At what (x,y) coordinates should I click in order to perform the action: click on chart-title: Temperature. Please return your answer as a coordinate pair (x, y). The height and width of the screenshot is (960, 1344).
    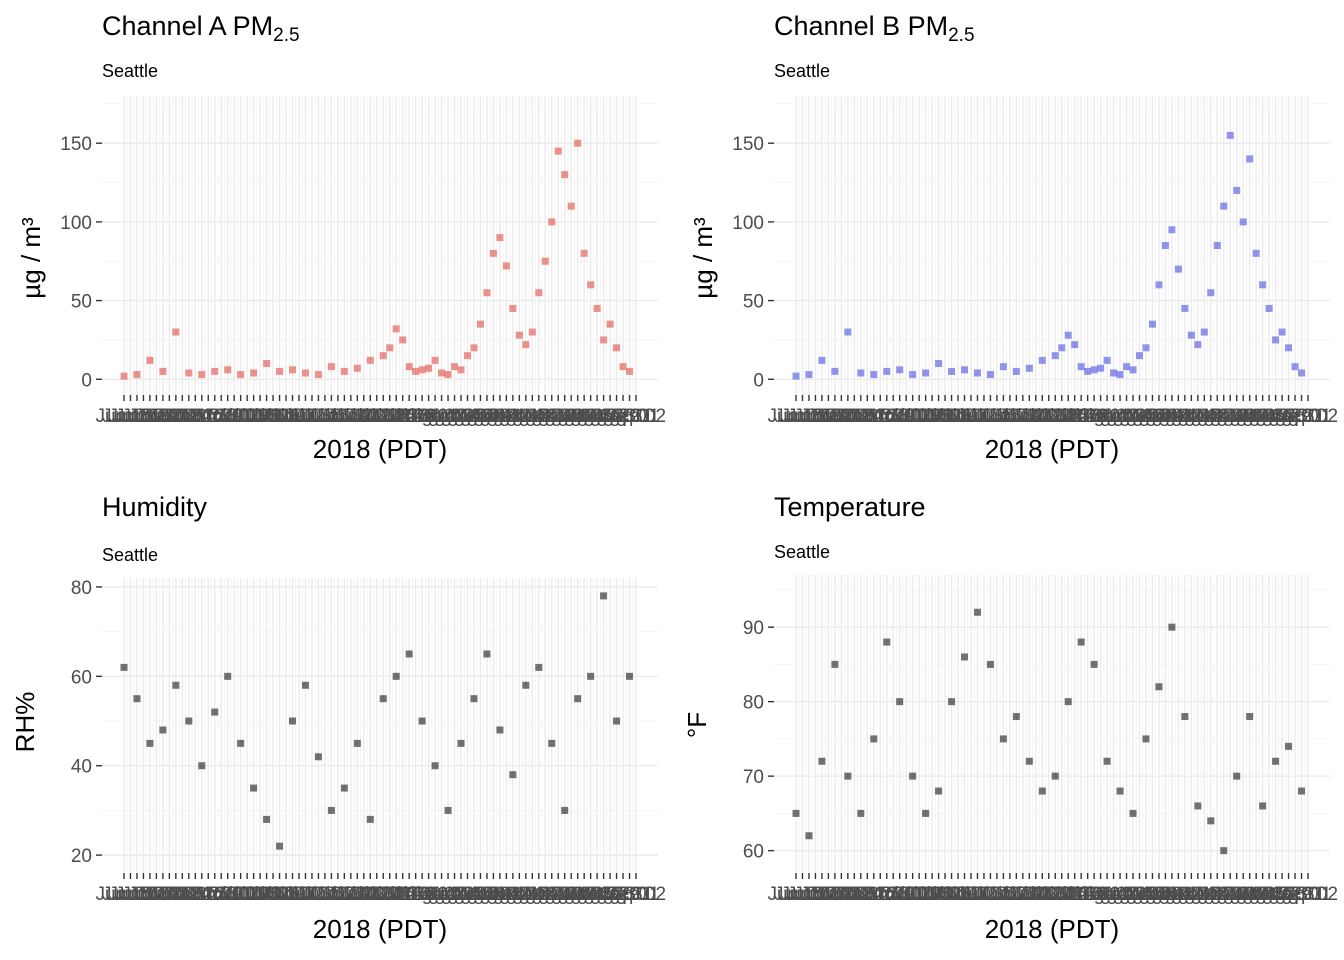
    Looking at the image, I should click on (850, 507).